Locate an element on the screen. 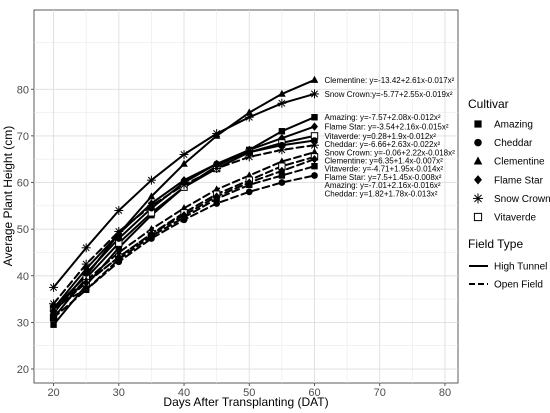 This screenshot has height=413, width=550. y-tick-label: 40 is located at coordinates (23, 277).